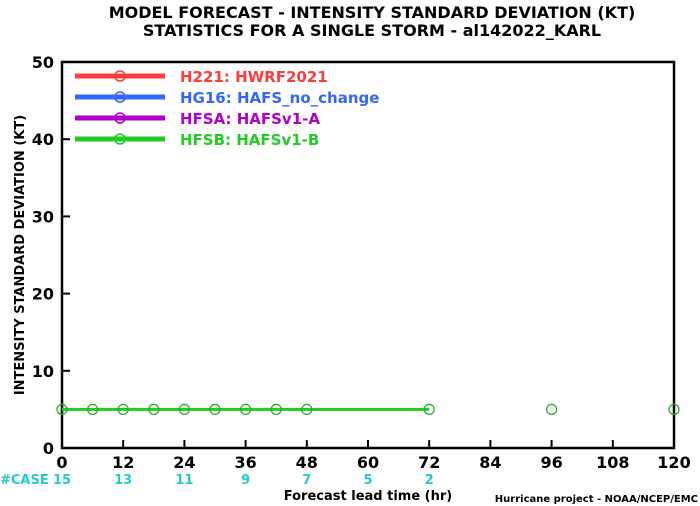  Describe the element at coordinates (120, 76) in the screenshot. I see `legend-marker-h221` at that location.